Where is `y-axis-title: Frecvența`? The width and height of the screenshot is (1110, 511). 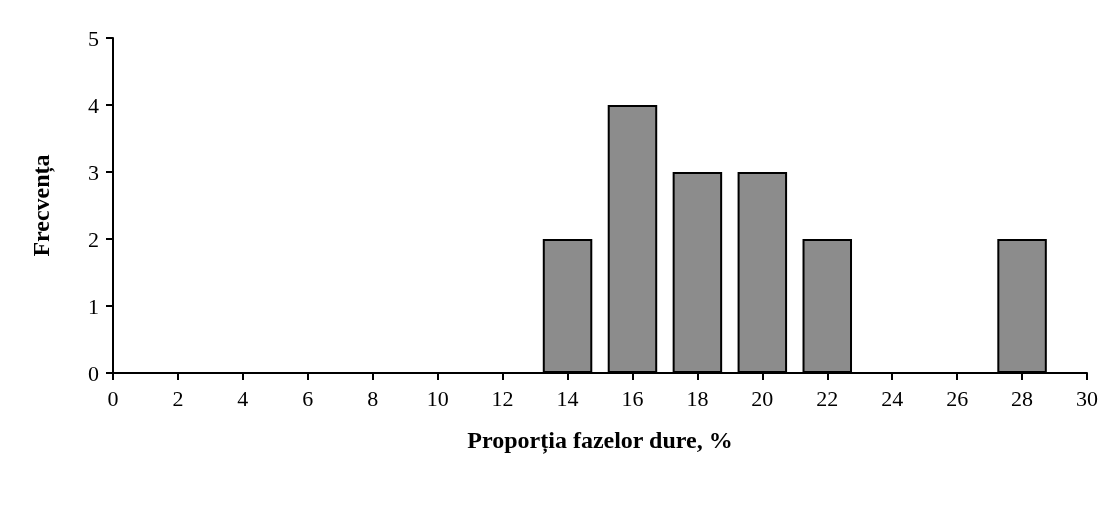 y-axis-title: Frecvența is located at coordinates (41, 205).